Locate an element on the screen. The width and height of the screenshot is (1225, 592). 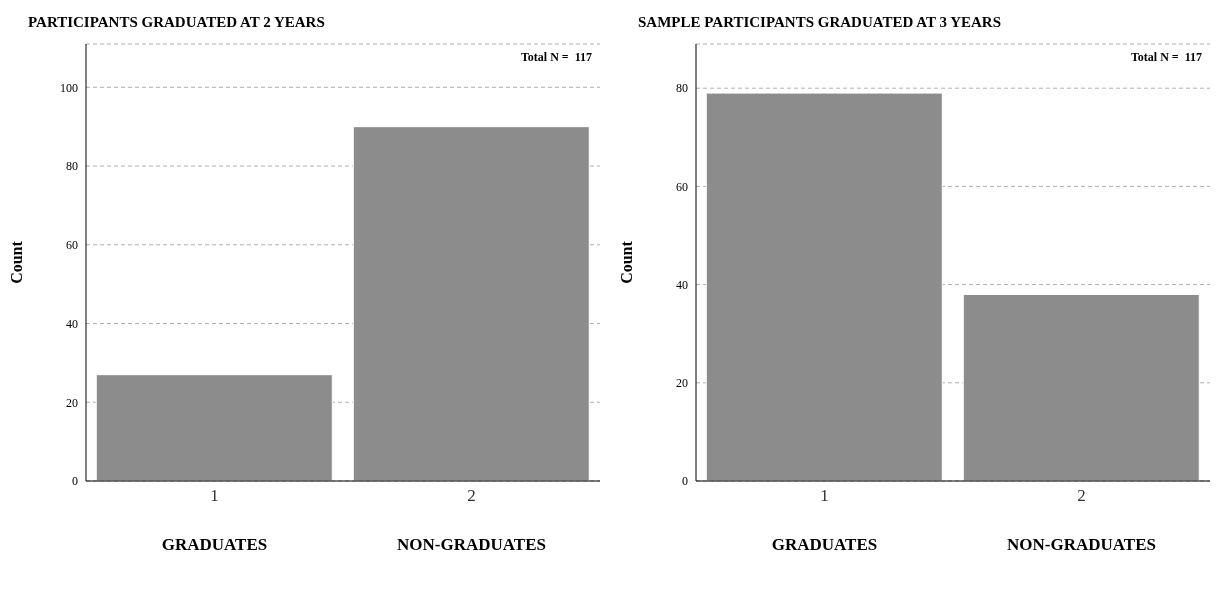
chart-title: PARTICIPANTS GRADUATED AT 2 YEARS is located at coordinates (176, 22).